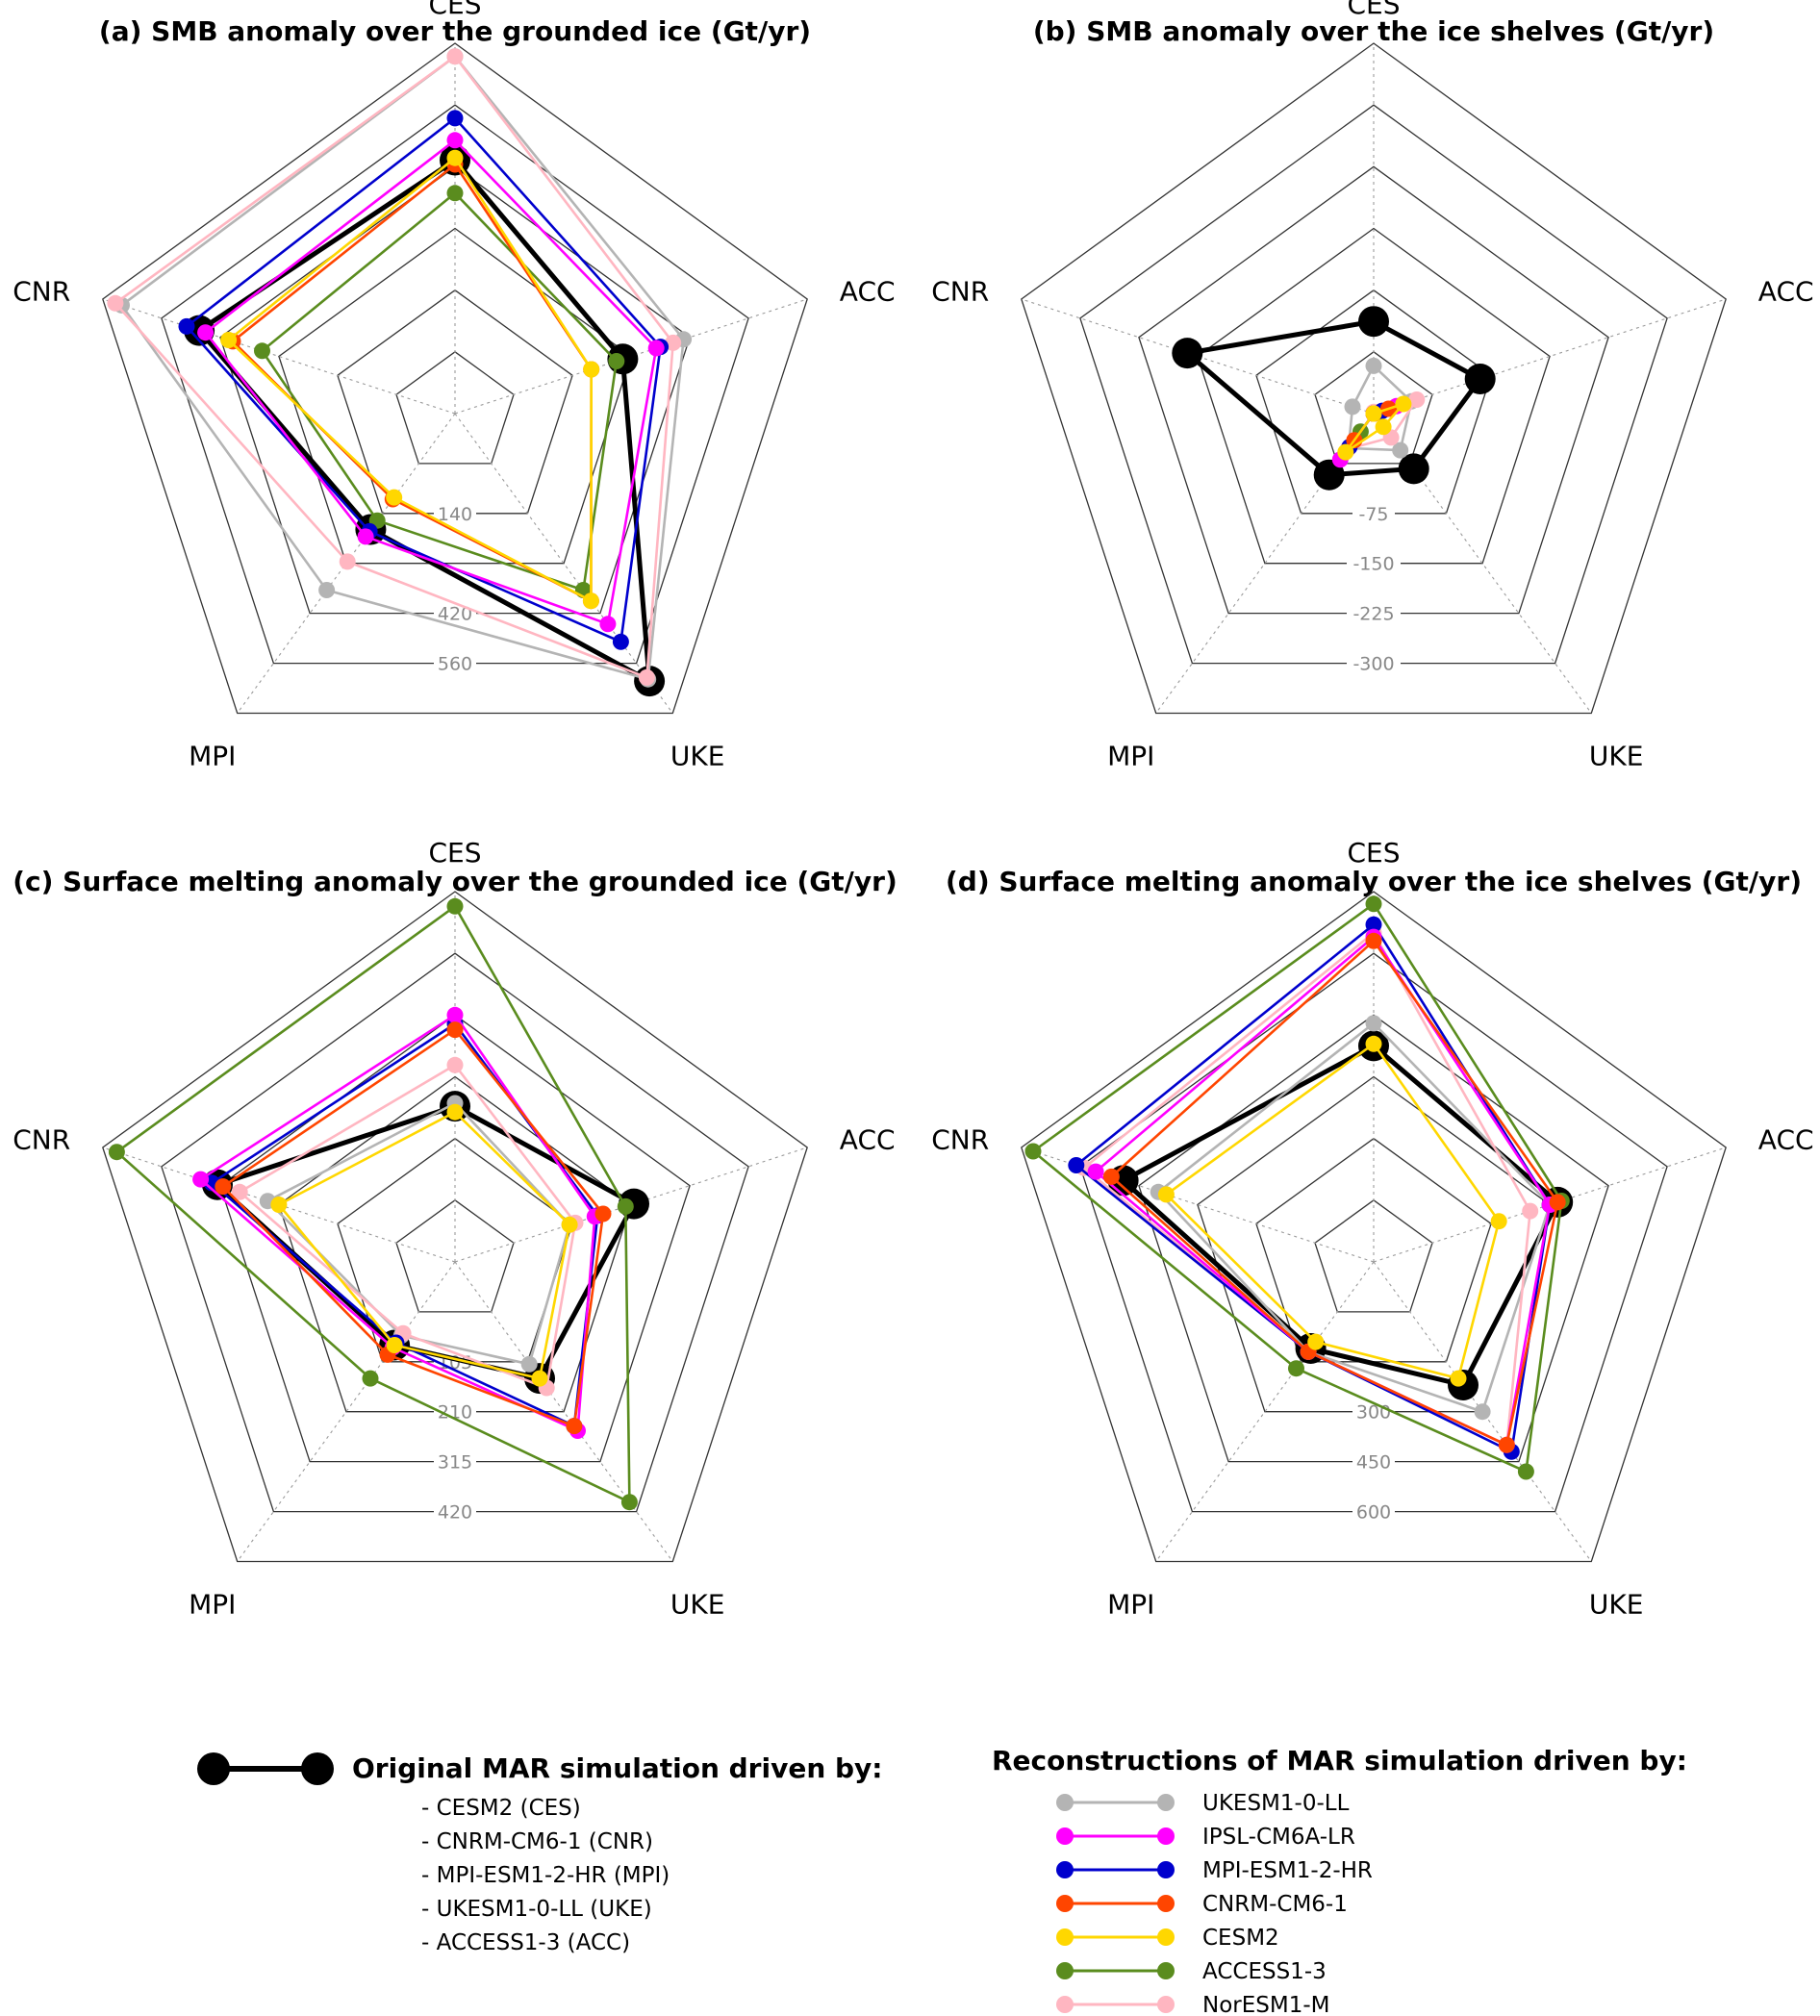 The image size is (1820, 2016). What do you see at coordinates (537, 1842) in the screenshot?
I see `legend-original-item: - CNRM-CM6-1 (CNR)` at bounding box center [537, 1842].